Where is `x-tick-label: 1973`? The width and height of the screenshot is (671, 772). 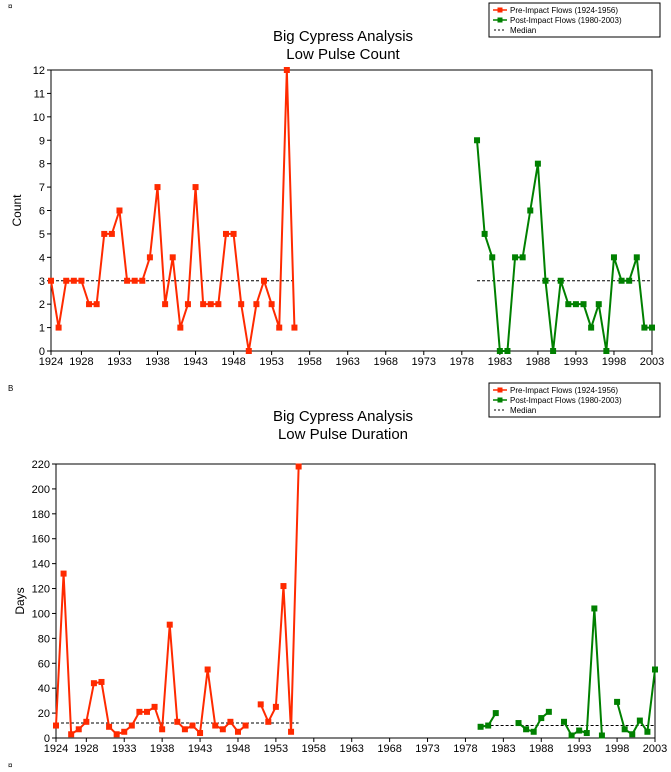
x-tick-label: 1973 is located at coordinates (424, 362).